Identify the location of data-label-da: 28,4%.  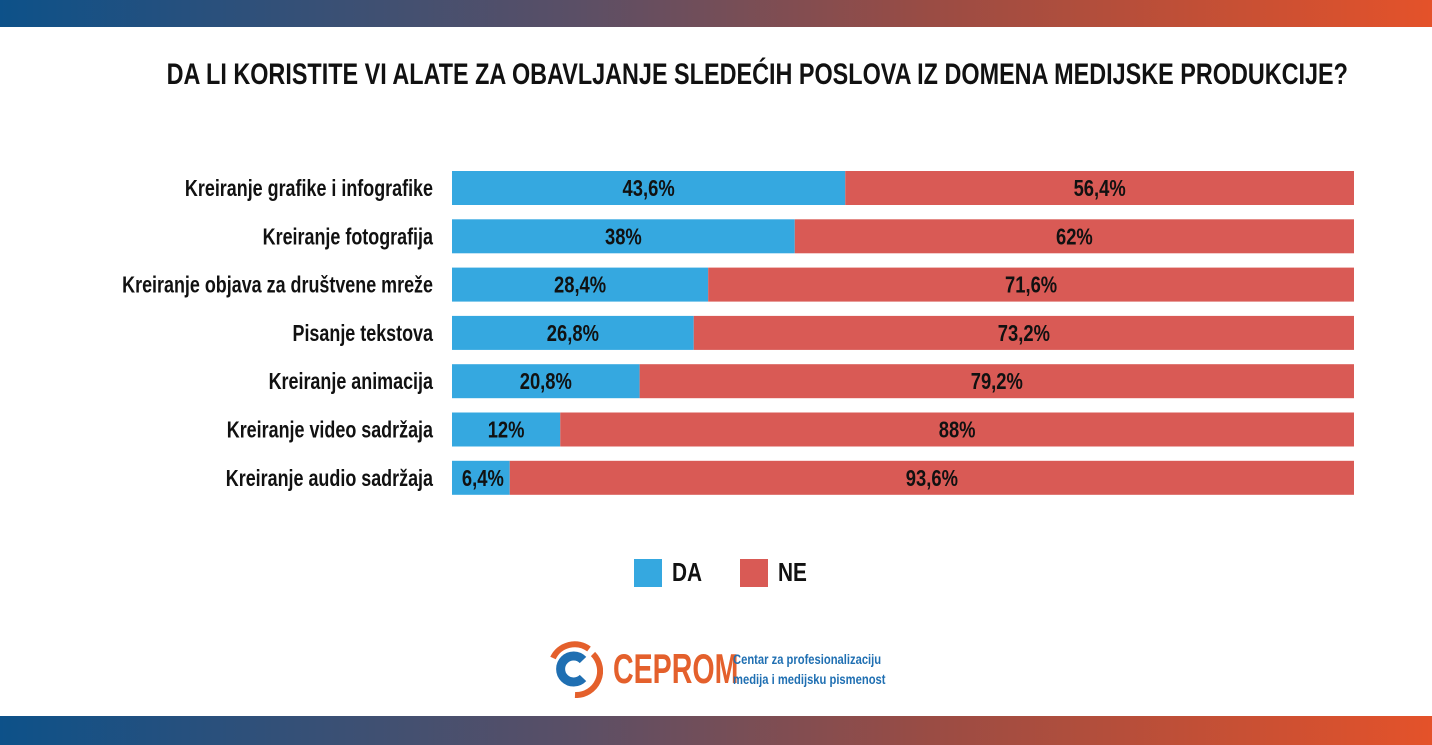
(580, 285).